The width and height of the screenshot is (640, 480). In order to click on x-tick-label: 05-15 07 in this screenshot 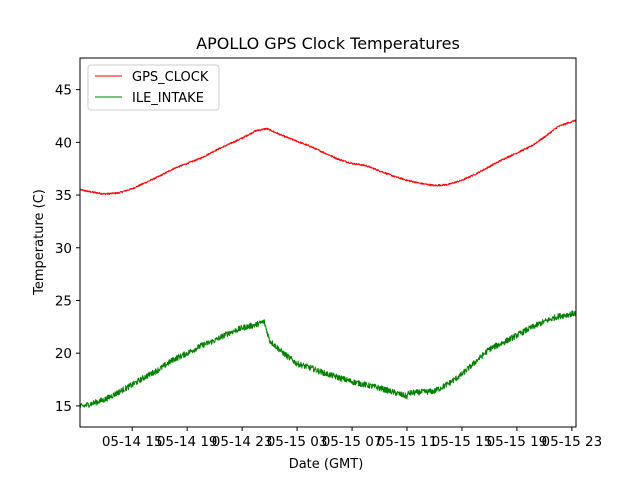, I will do `click(352, 442)`.